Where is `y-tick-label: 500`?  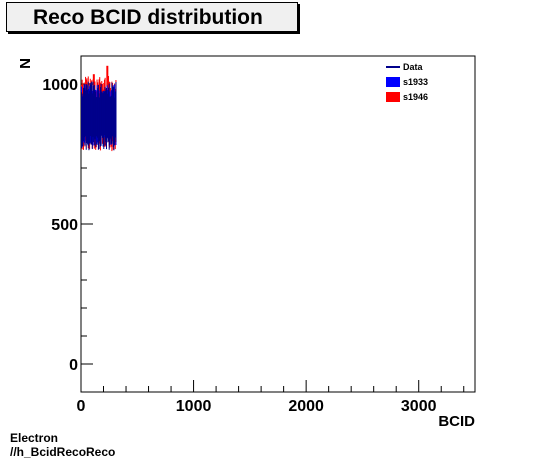
y-tick-label: 500 is located at coordinates (64, 225).